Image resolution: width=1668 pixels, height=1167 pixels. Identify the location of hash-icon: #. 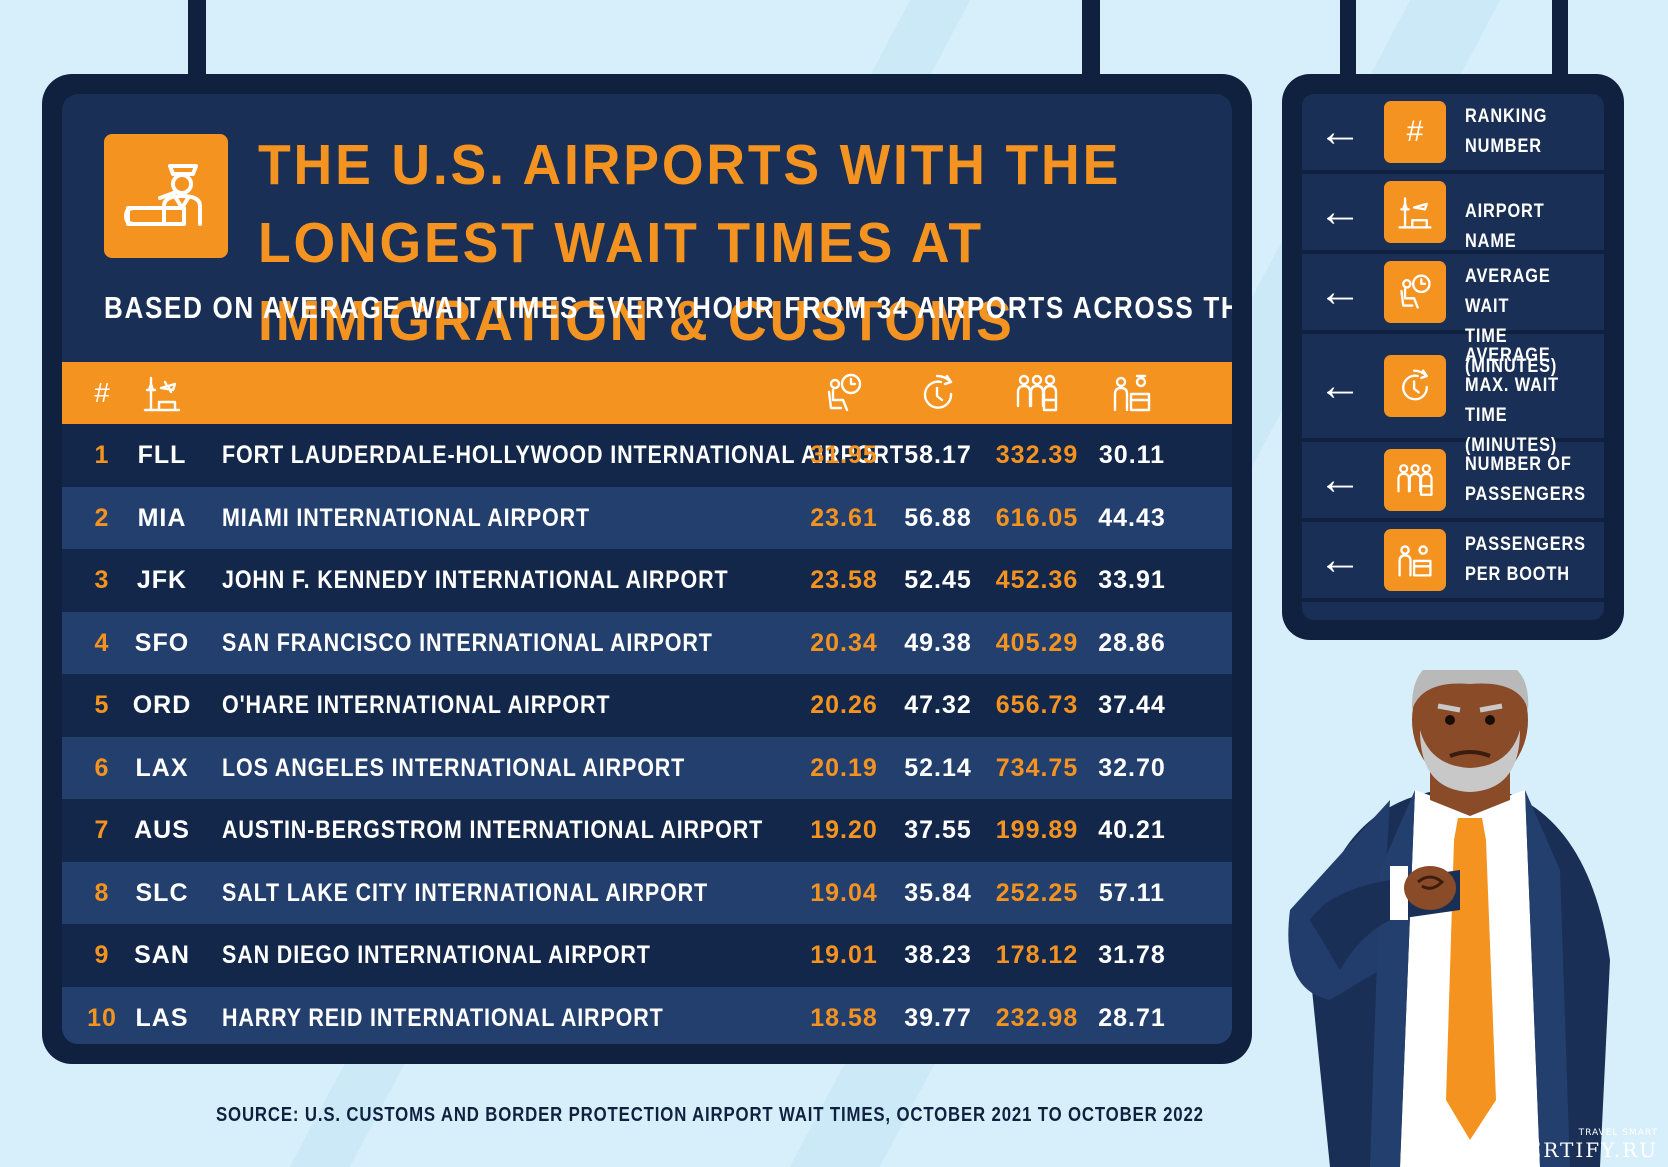
(1415, 132).